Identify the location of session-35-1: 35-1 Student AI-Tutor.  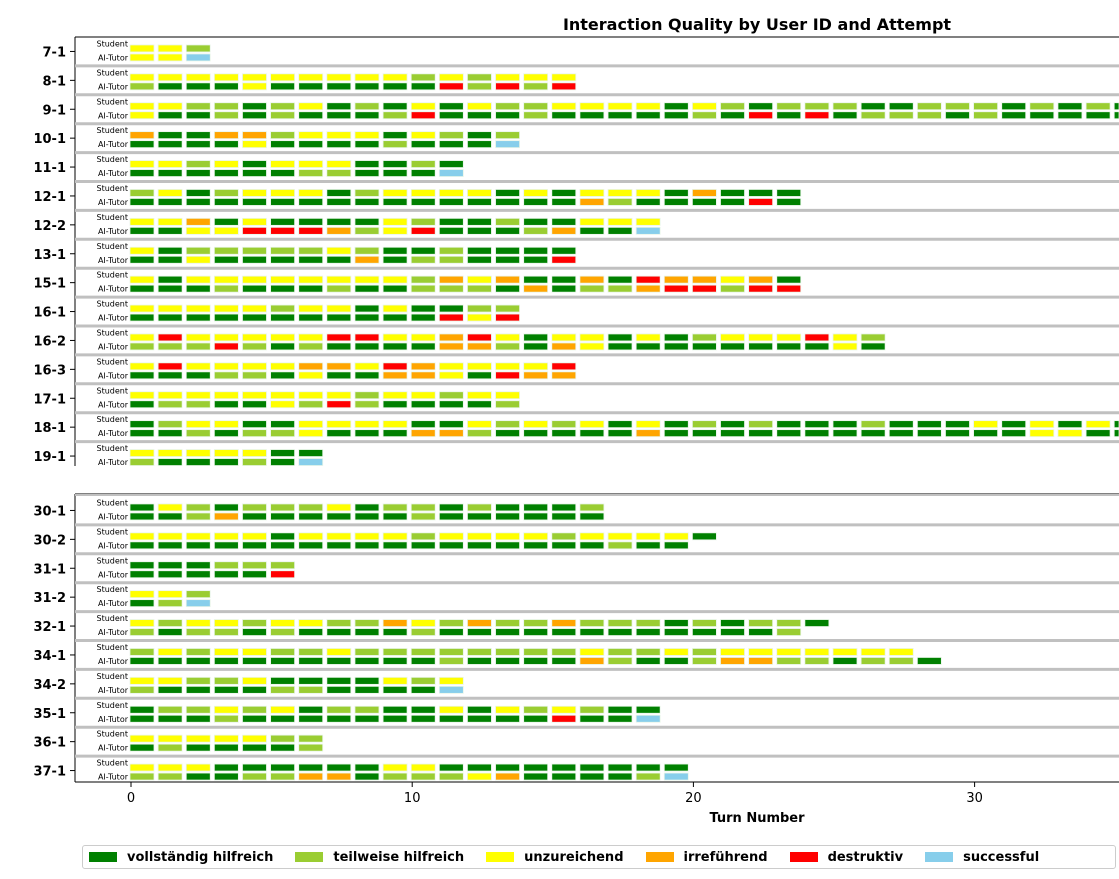
(576, 715).